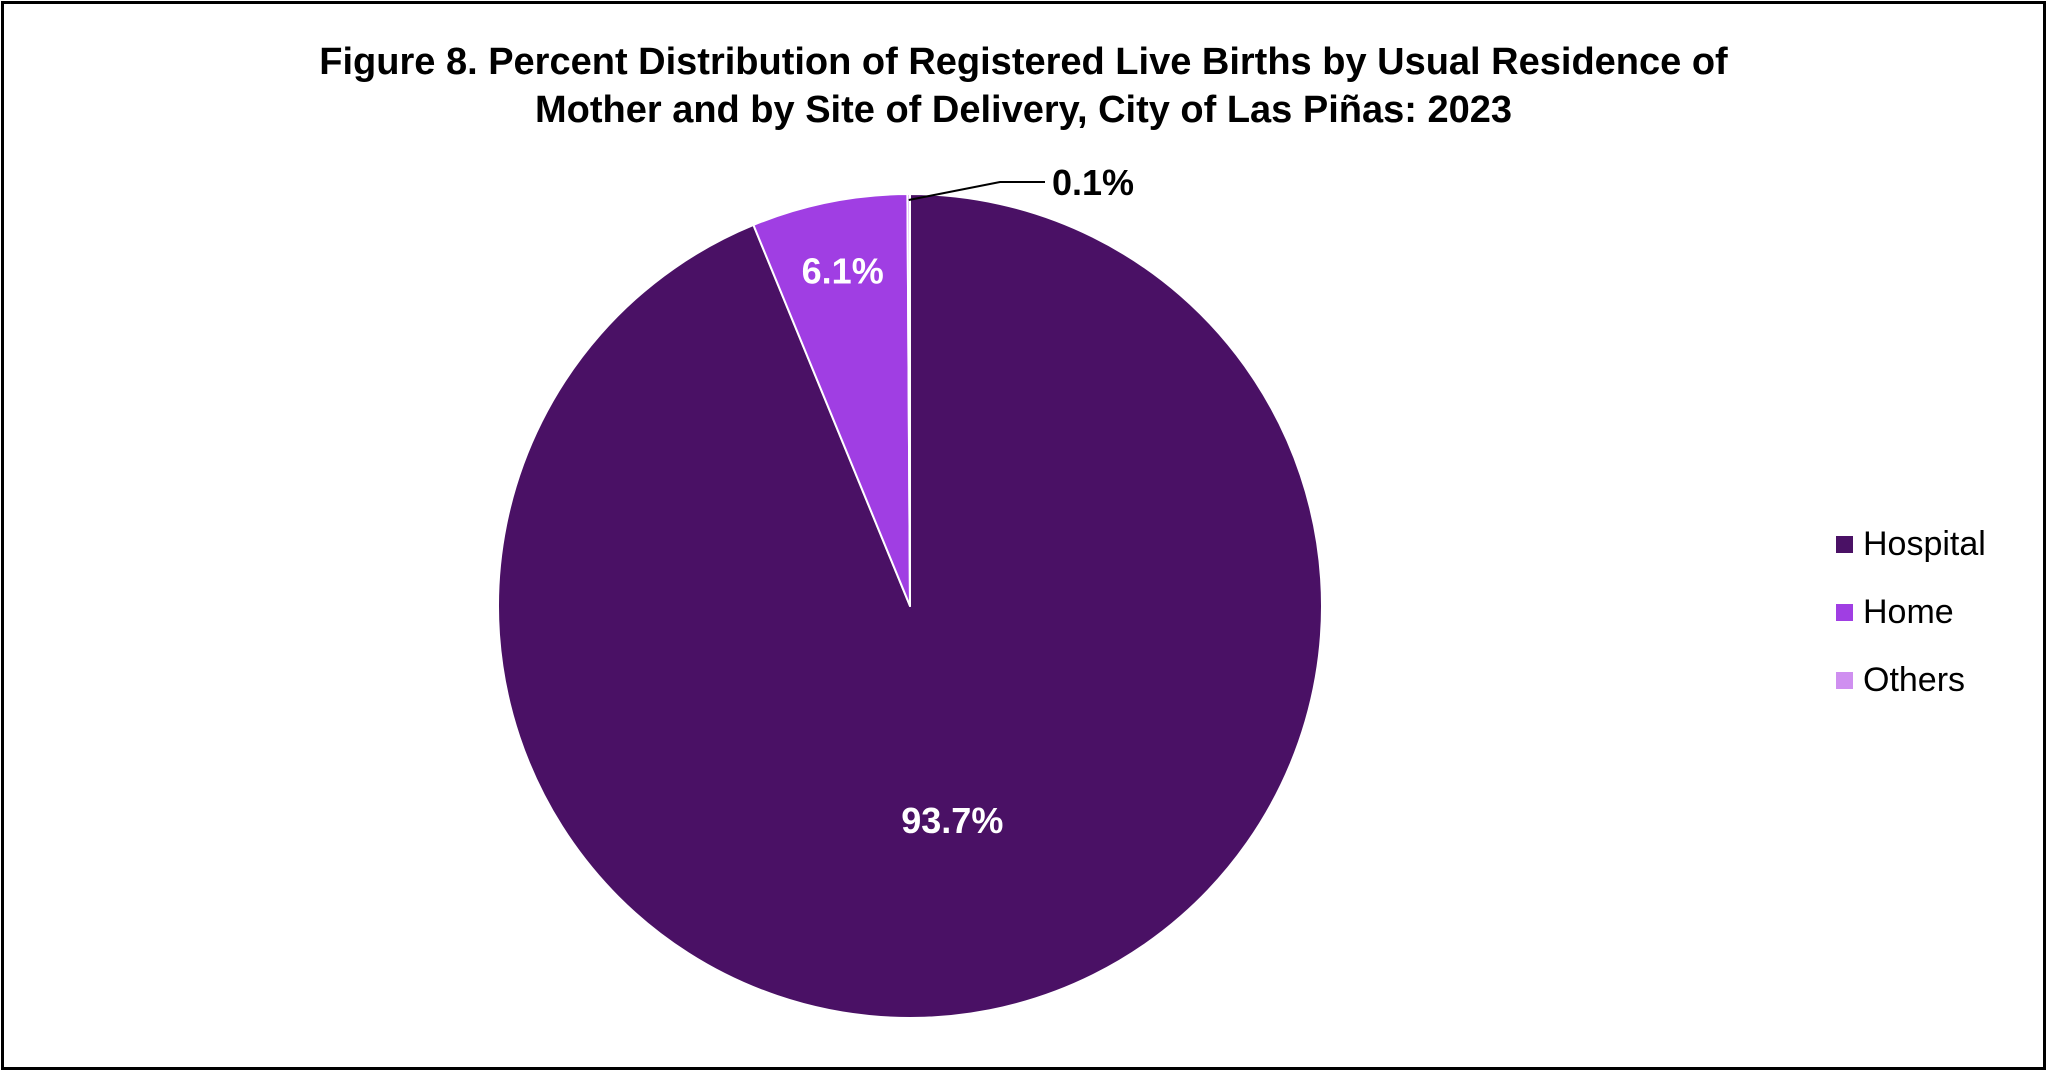 The image size is (2047, 1071). I want to click on legend-label-home: Home, so click(1908, 611).